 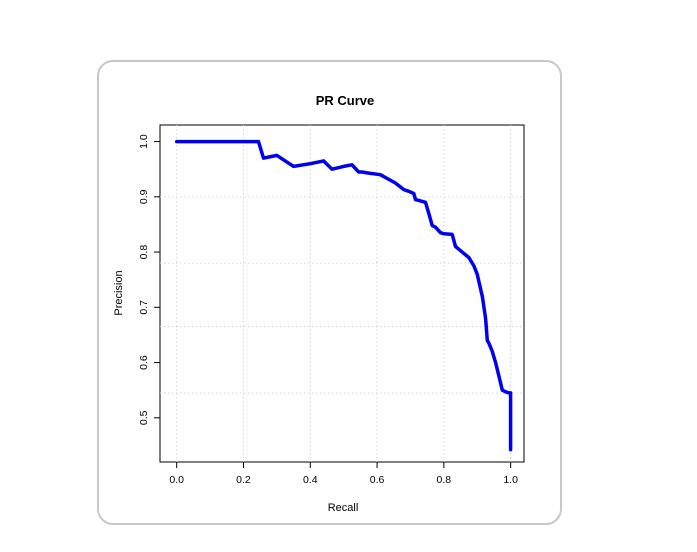 I want to click on y-tick-label-1: 0.6, so click(x=144, y=362).